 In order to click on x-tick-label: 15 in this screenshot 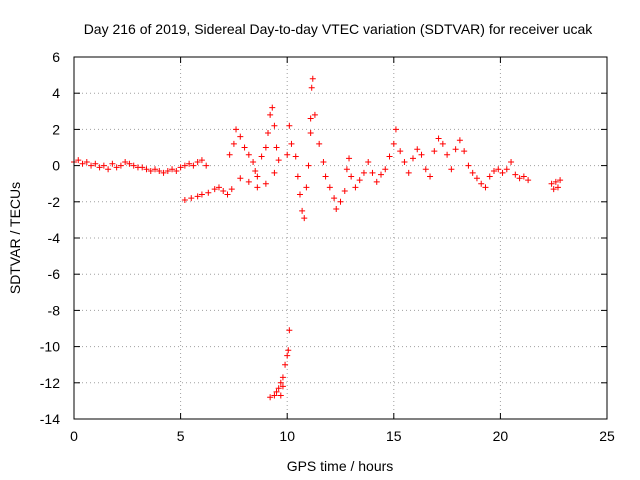, I will do `click(394, 436)`.